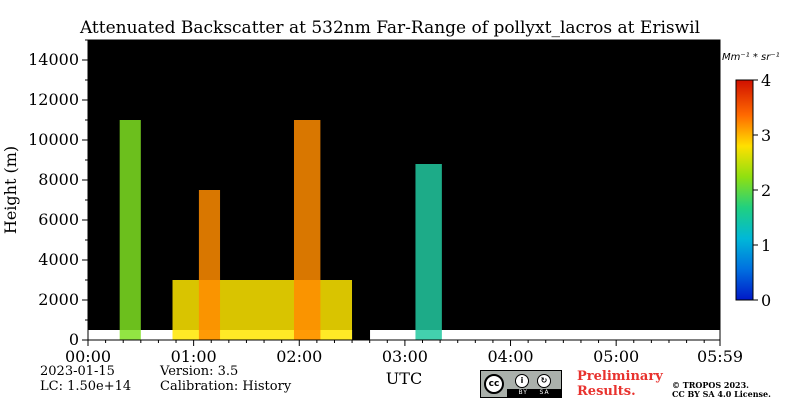  Describe the element at coordinates (86, 386) in the screenshot. I see `lidar-constant-text: LC: 1.50e+14` at that location.